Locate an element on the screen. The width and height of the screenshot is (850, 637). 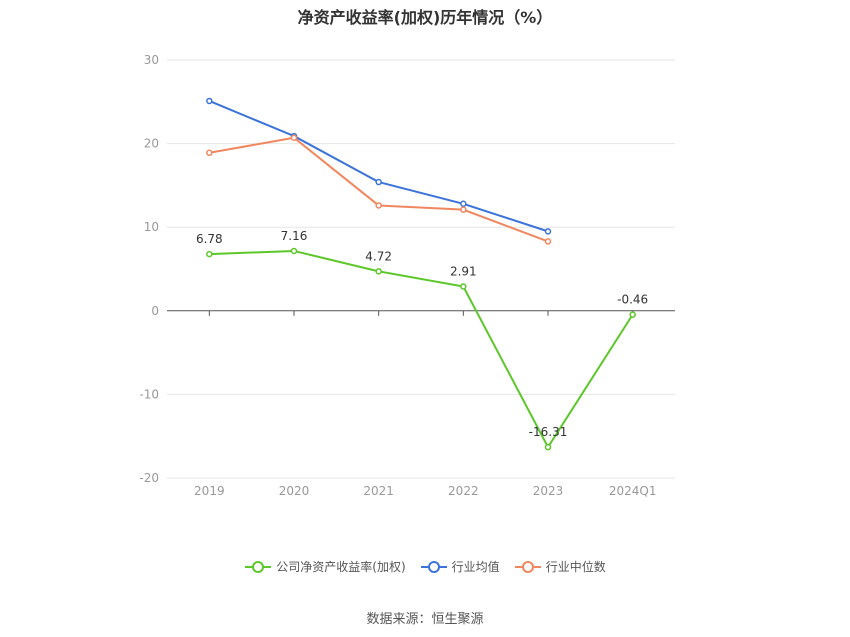
legend-label: 行业均值 is located at coordinates (475, 567).